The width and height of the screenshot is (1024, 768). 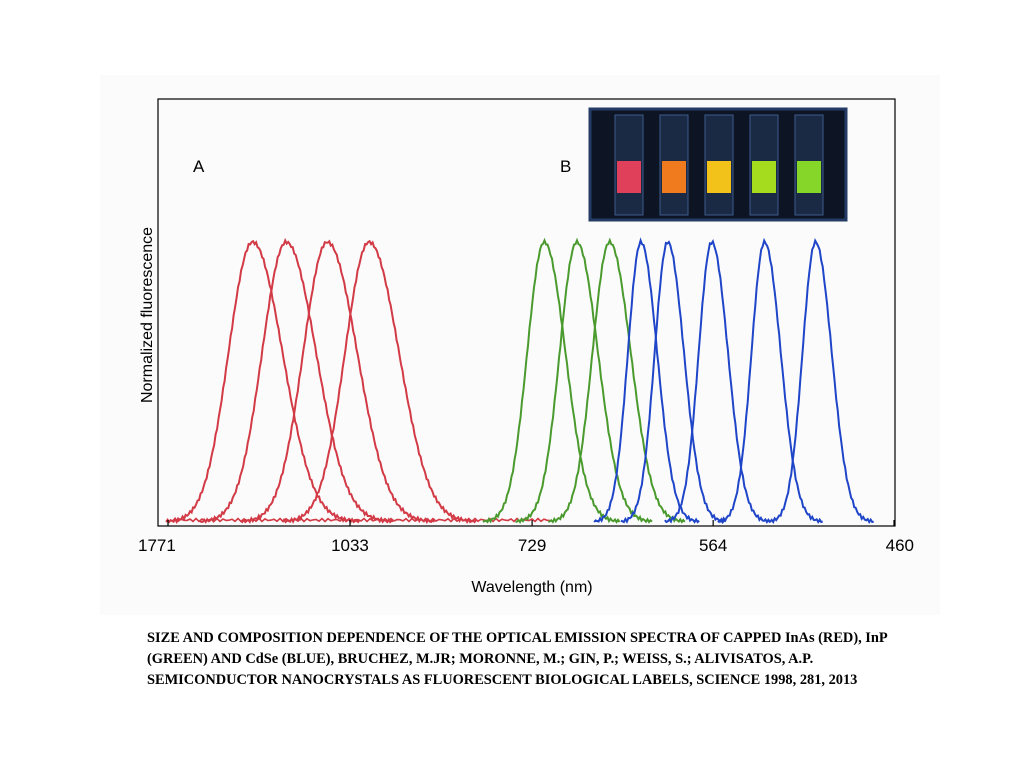 I want to click on panel-label-b: B, so click(x=565, y=166).